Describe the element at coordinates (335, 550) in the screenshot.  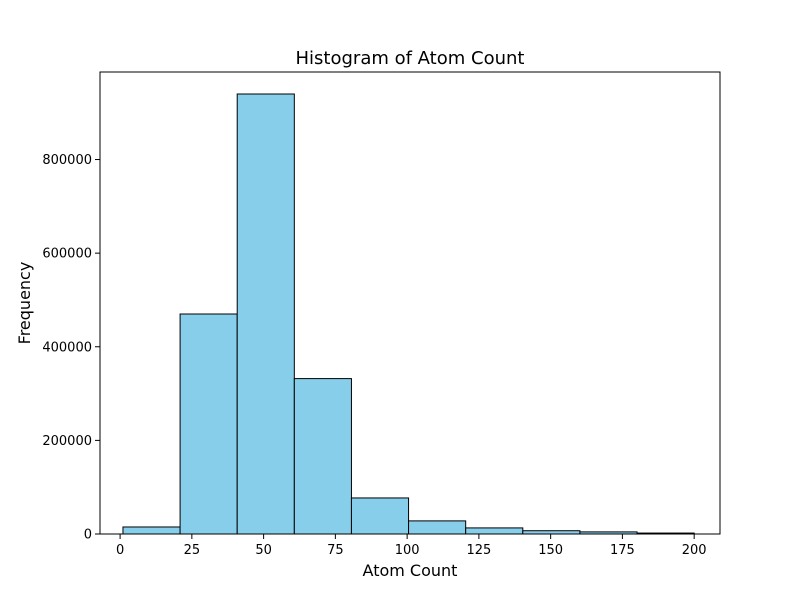
I see `x-tick-label: 75` at that location.